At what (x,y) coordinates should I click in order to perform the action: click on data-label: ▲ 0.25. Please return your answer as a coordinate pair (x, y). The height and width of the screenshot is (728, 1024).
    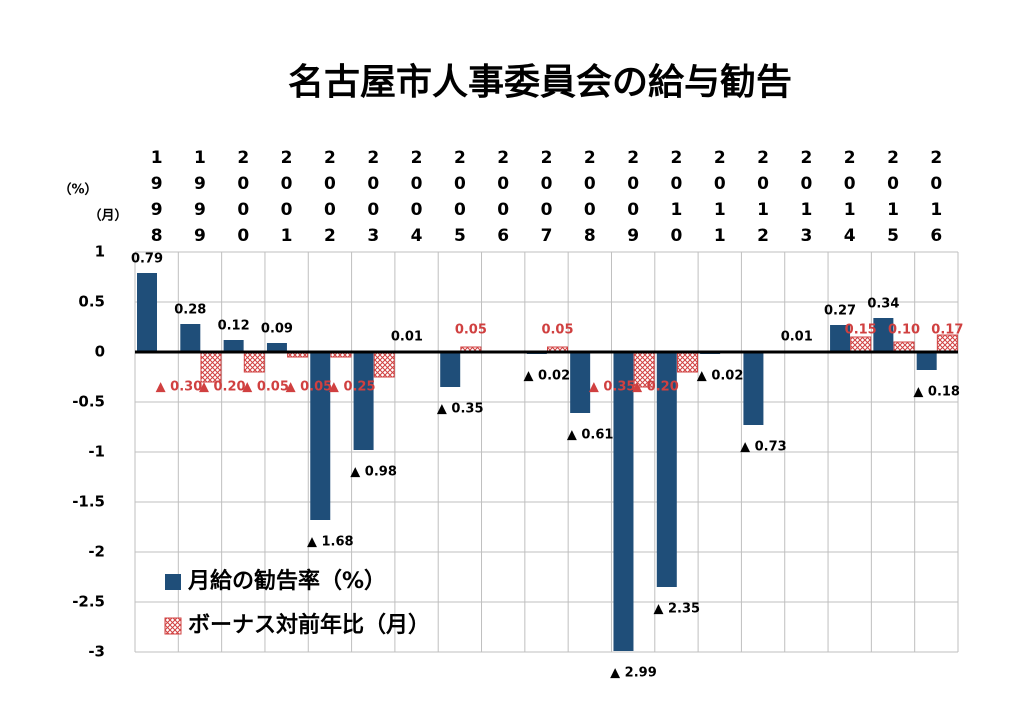
    Looking at the image, I should click on (352, 387).